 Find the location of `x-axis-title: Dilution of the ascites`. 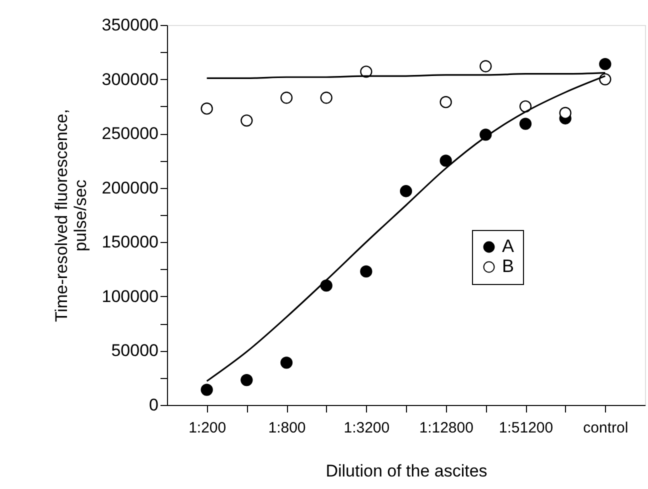

x-axis-title: Dilution of the ascites is located at coordinates (407, 471).